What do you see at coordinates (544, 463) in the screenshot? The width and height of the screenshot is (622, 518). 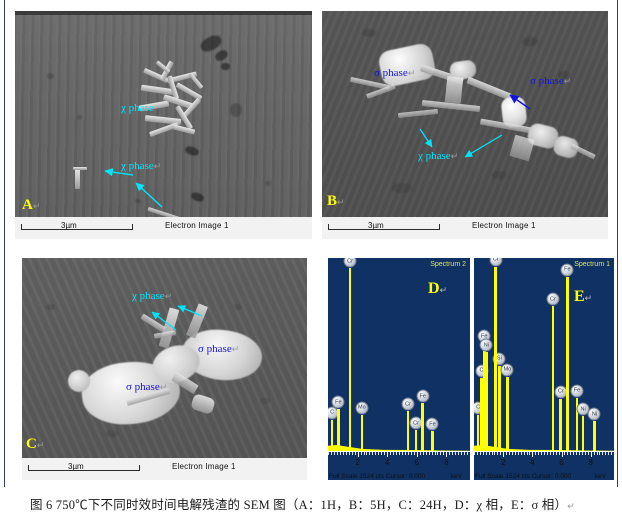 I see `eds-tick-labels-e: 2 4 6 8` at bounding box center [544, 463].